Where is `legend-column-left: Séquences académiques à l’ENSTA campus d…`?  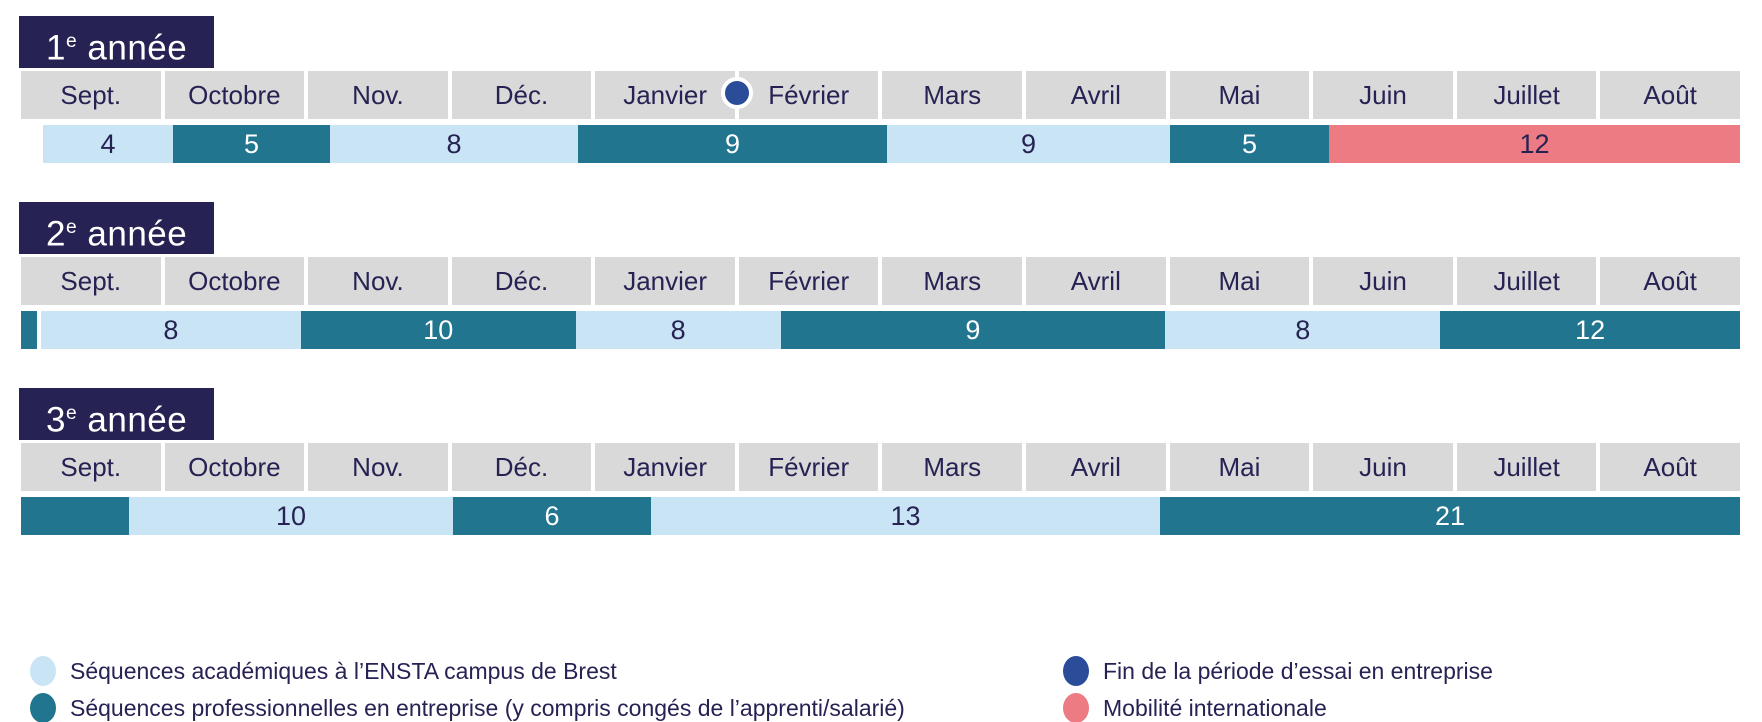
legend-column-left: Séquences académiques à l’ENSTA campus d… is located at coordinates (467, 689).